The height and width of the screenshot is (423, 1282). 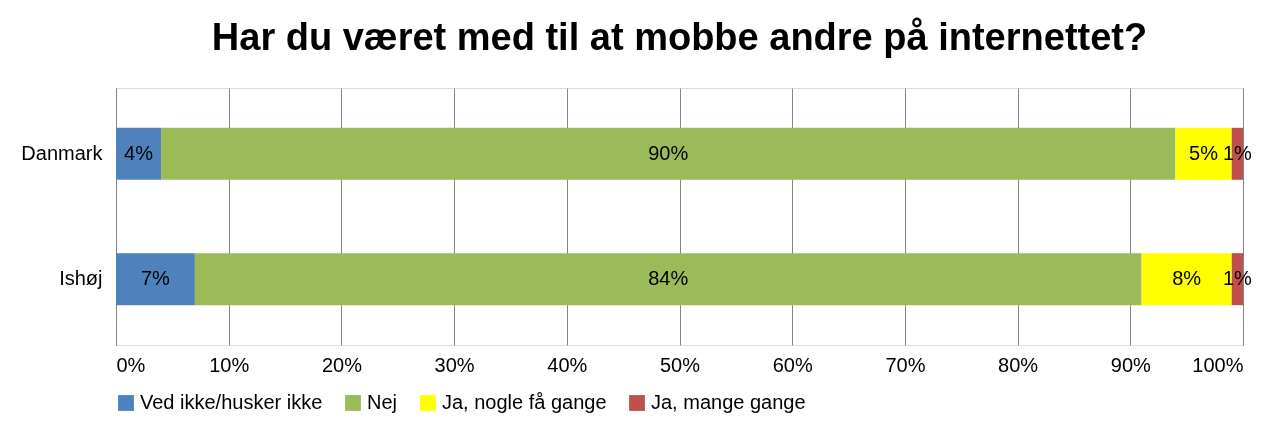 What do you see at coordinates (524, 402) in the screenshot?
I see `legend-label: Ja, nogle få gange` at bounding box center [524, 402].